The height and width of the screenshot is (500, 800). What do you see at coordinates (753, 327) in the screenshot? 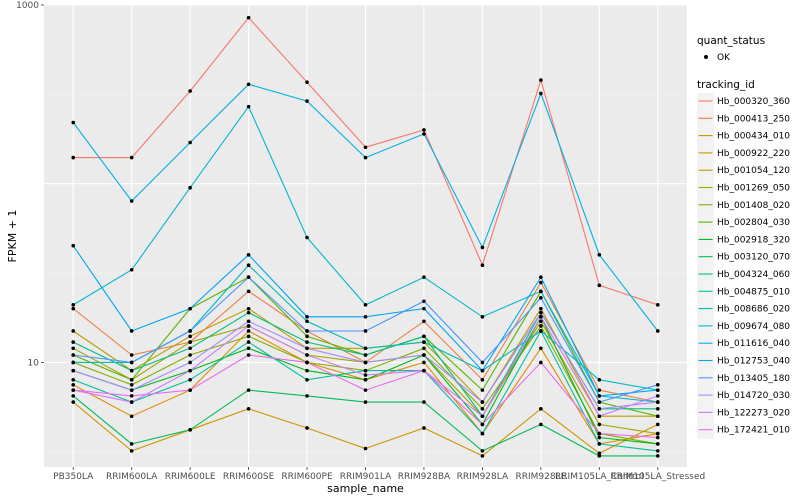
I see `color-legend-label: Hb_009674_080` at bounding box center [753, 327].